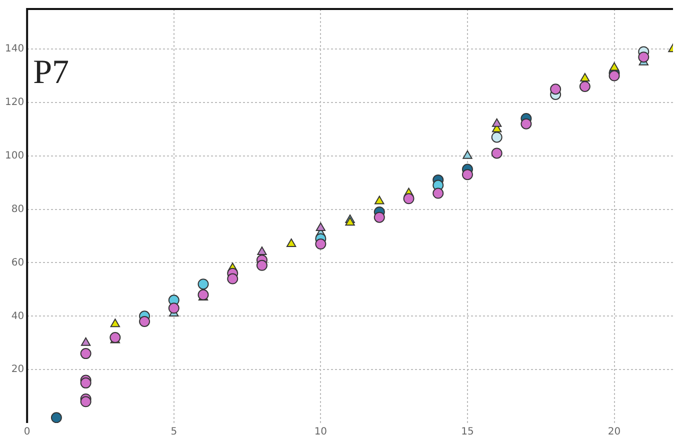 This screenshot has height=441, width=679. What do you see at coordinates (17, 262) in the screenshot?
I see `y-tick-label: 60` at bounding box center [17, 262].